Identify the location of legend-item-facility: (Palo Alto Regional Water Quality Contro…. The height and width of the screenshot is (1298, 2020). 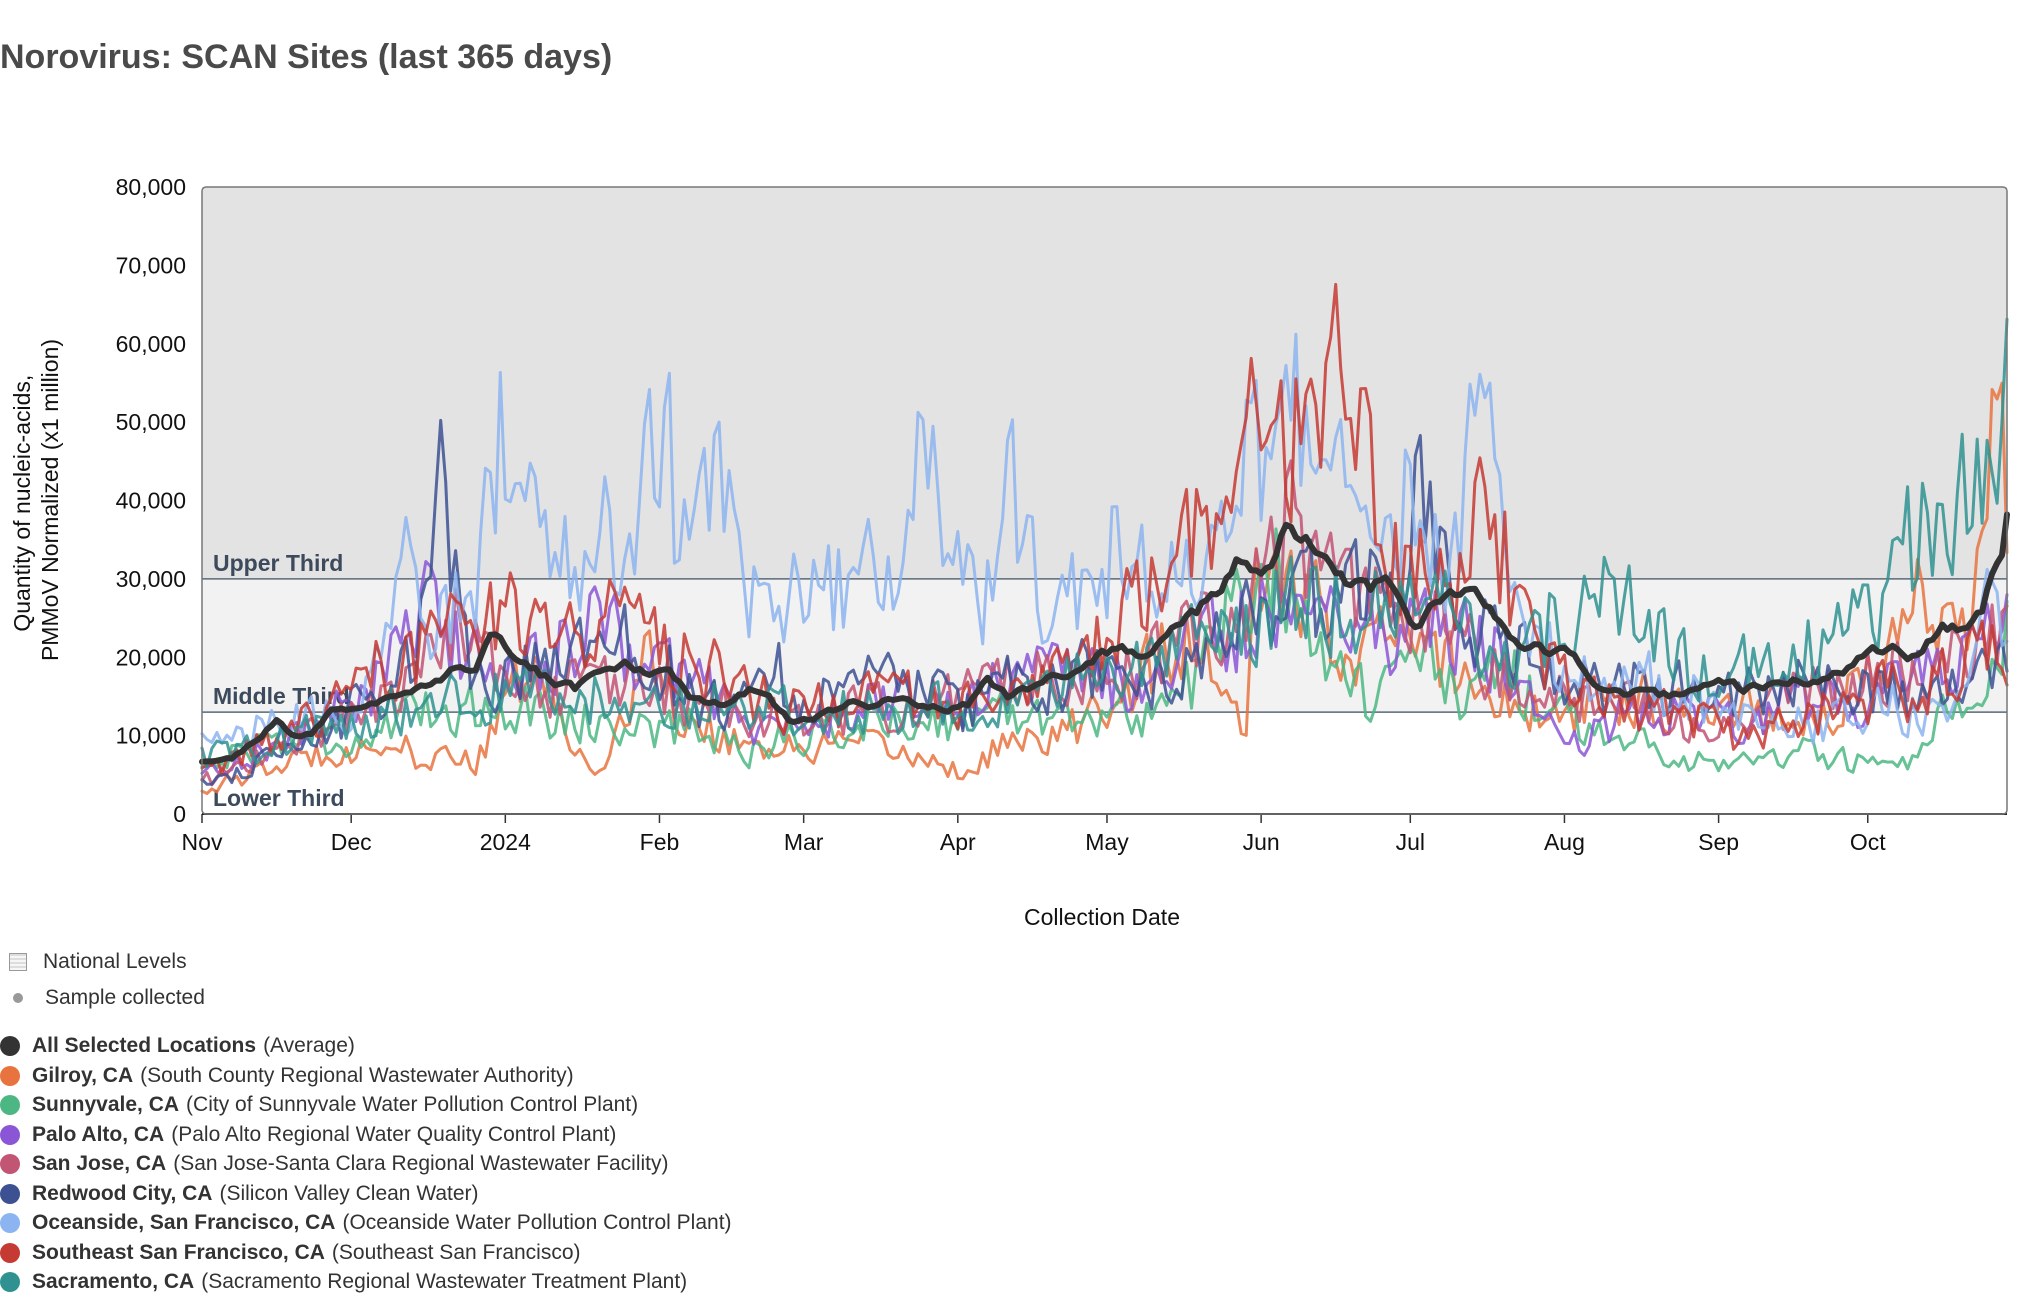
(394, 1134).